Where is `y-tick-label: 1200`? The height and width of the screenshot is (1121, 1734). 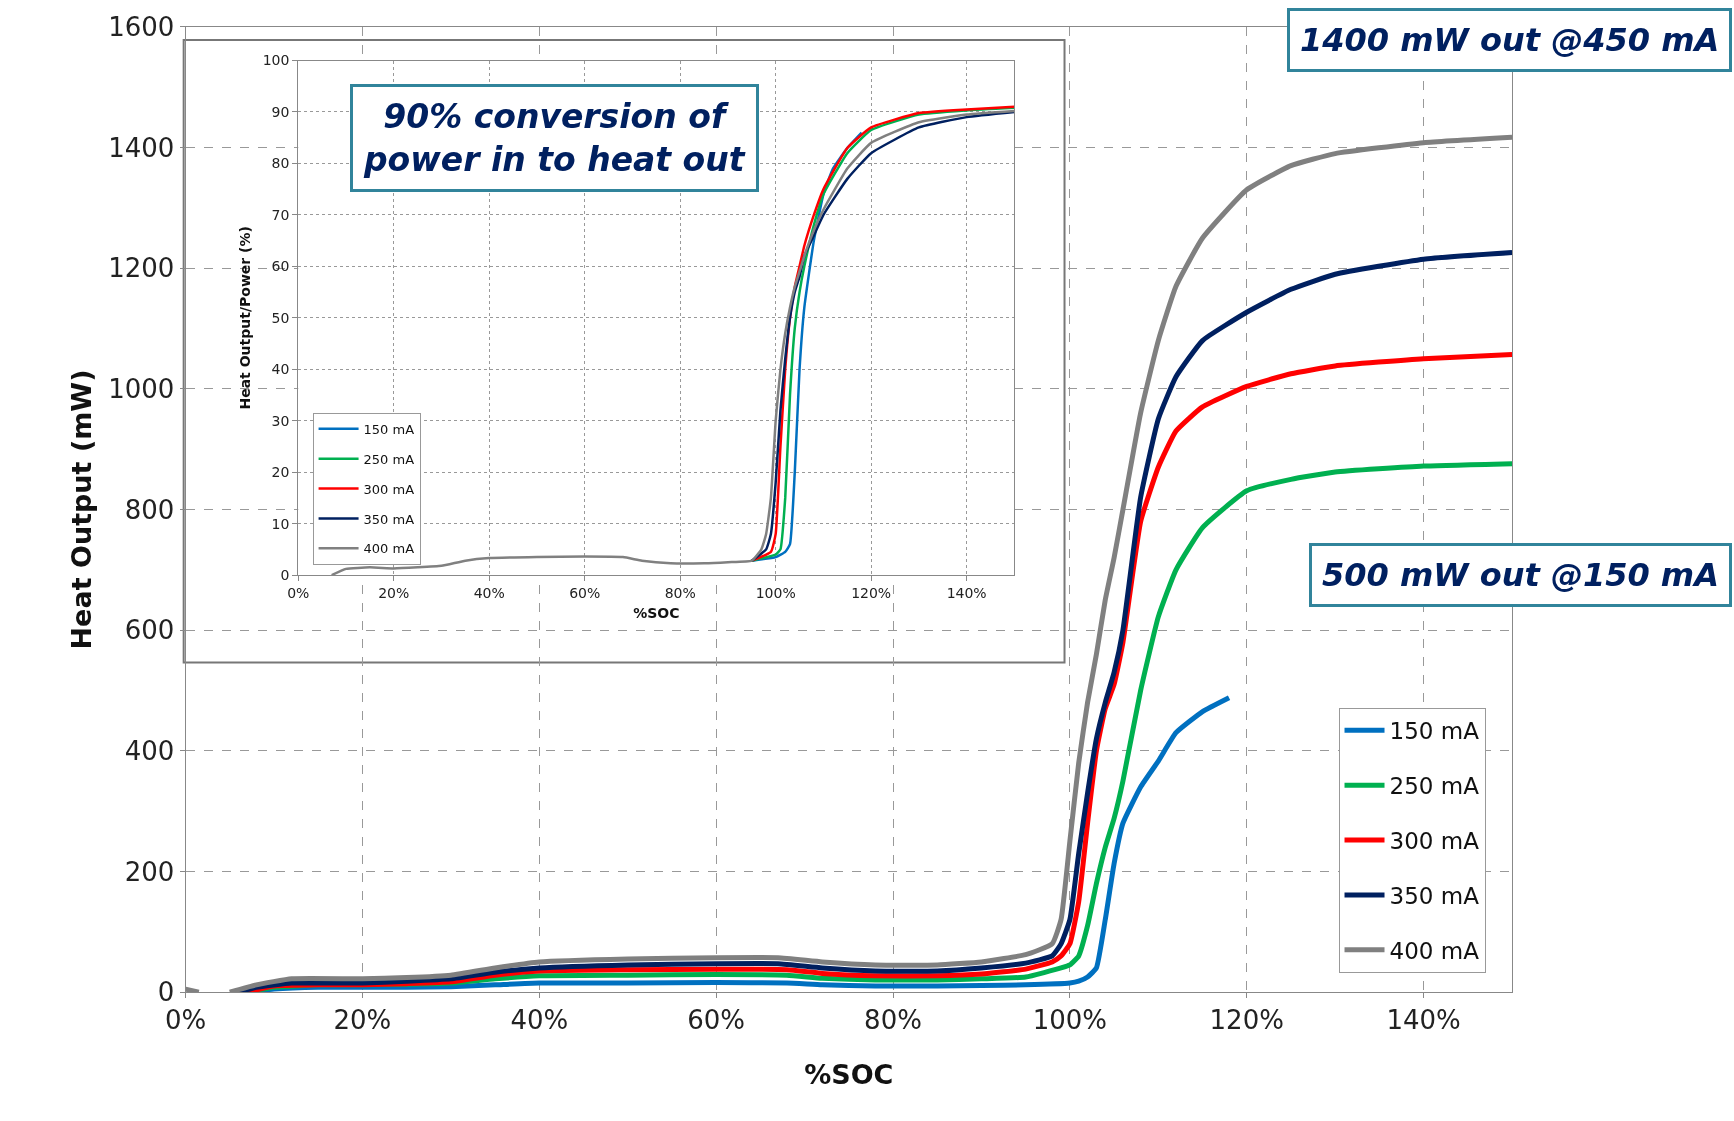 y-tick-label: 1200 is located at coordinates (141, 268).